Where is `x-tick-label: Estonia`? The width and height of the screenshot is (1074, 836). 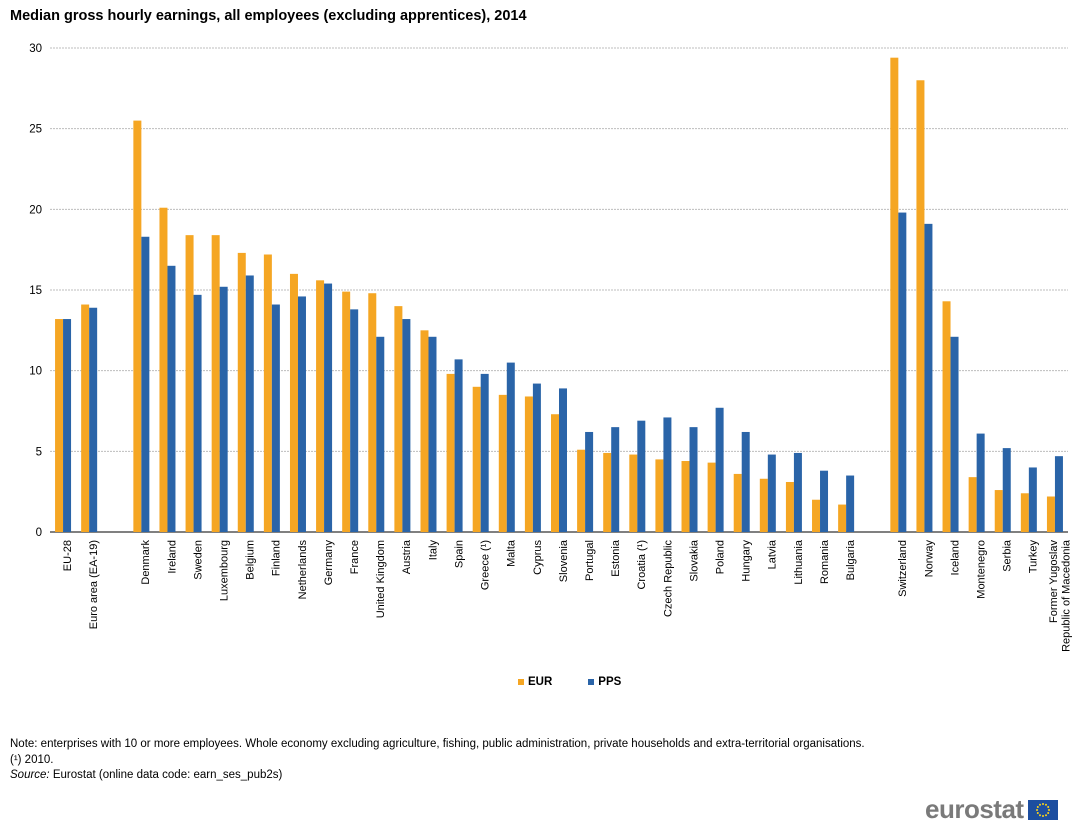
x-tick-label: Estonia is located at coordinates (616, 558).